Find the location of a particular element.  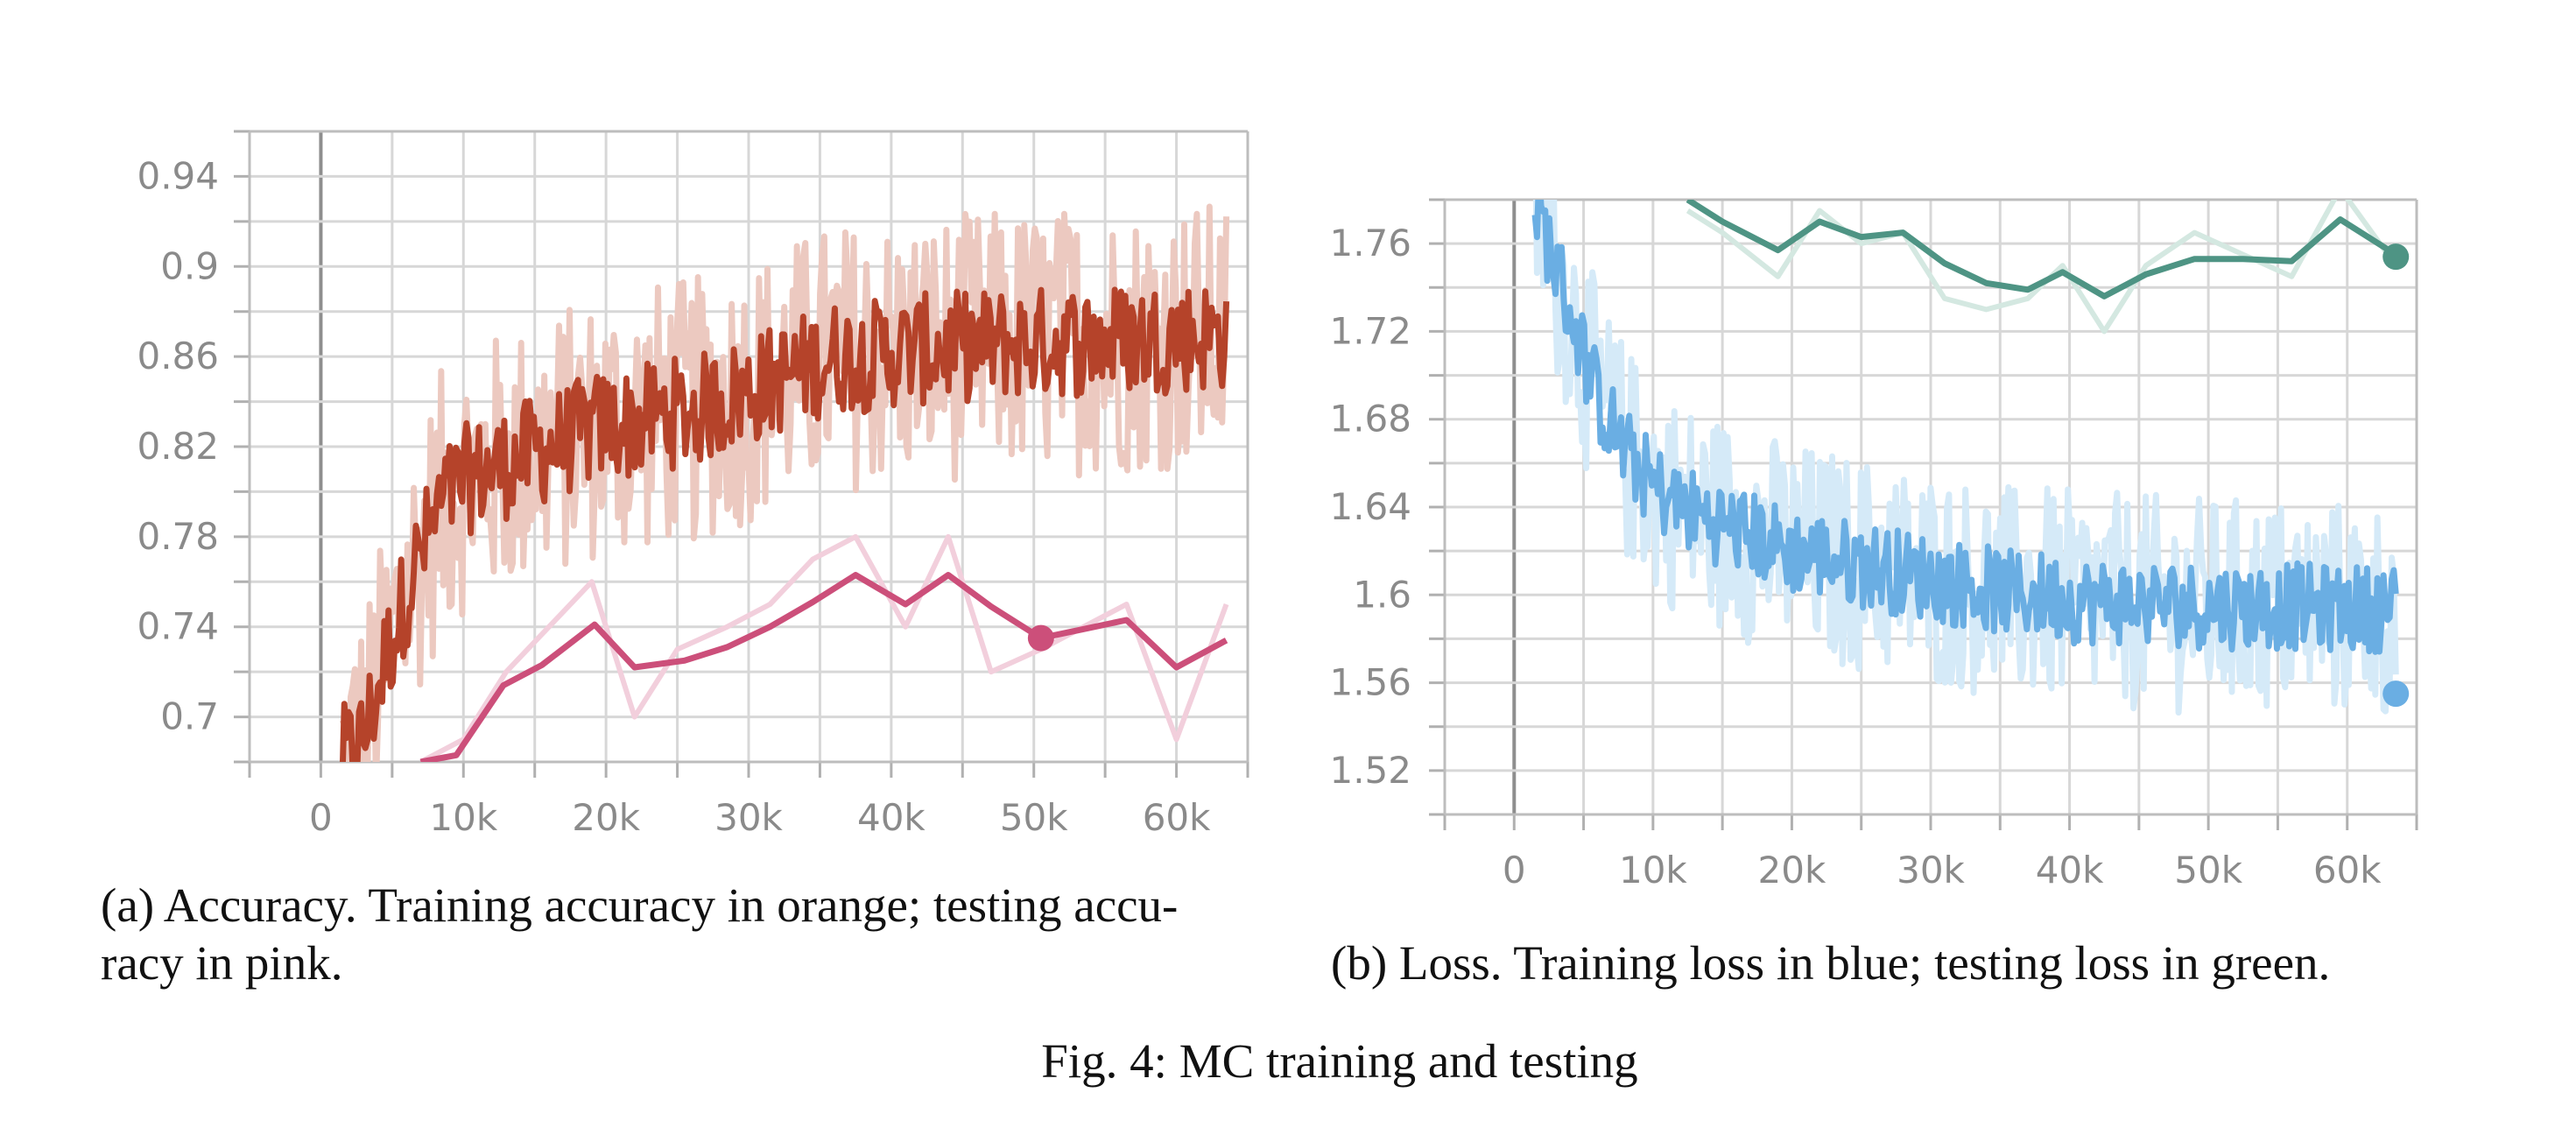

y-tick-label: 0.82 is located at coordinates (178, 446).